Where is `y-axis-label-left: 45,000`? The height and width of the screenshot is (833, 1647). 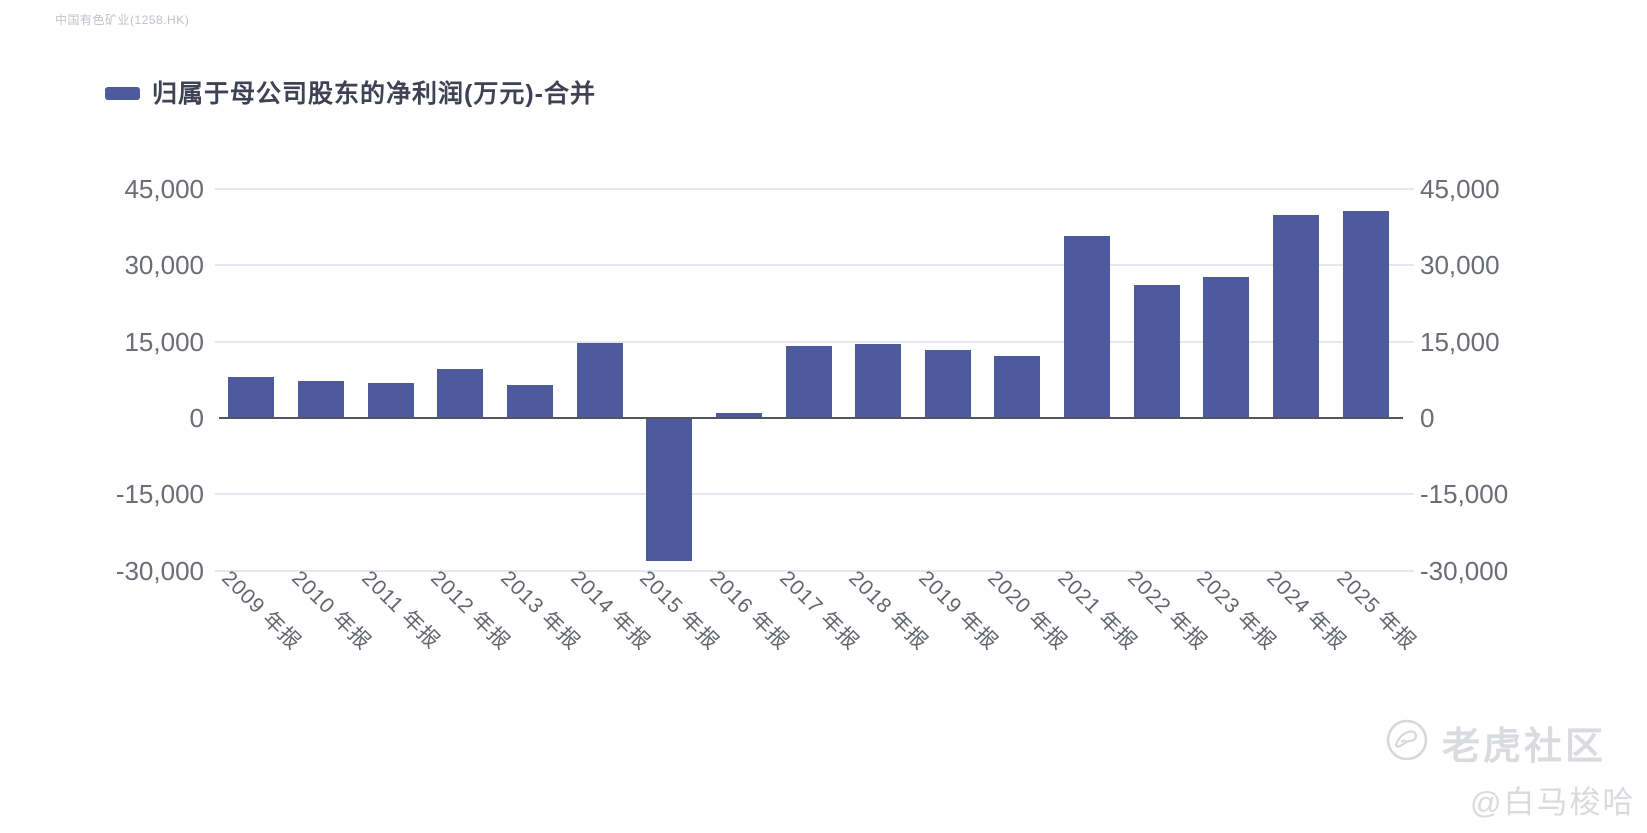
y-axis-label-left: 45,000 is located at coordinates (164, 189).